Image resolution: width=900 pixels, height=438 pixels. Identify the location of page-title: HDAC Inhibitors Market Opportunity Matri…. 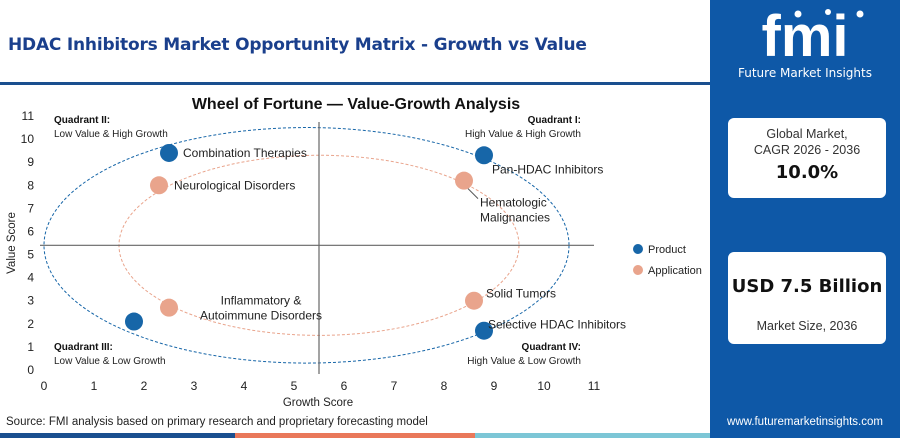
(297, 45).